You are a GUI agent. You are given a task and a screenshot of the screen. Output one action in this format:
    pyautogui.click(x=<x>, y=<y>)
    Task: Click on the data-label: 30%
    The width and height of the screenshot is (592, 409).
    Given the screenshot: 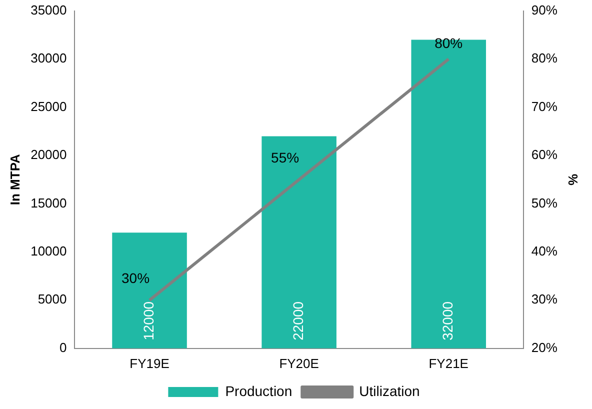 What is the action you would take?
    pyautogui.click(x=136, y=278)
    